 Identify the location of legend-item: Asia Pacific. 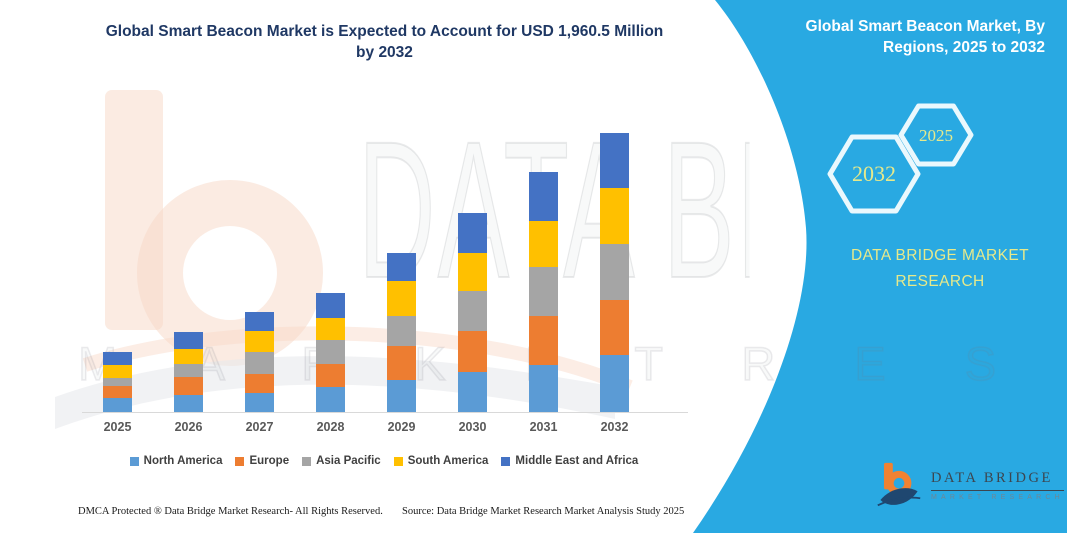
(341, 461).